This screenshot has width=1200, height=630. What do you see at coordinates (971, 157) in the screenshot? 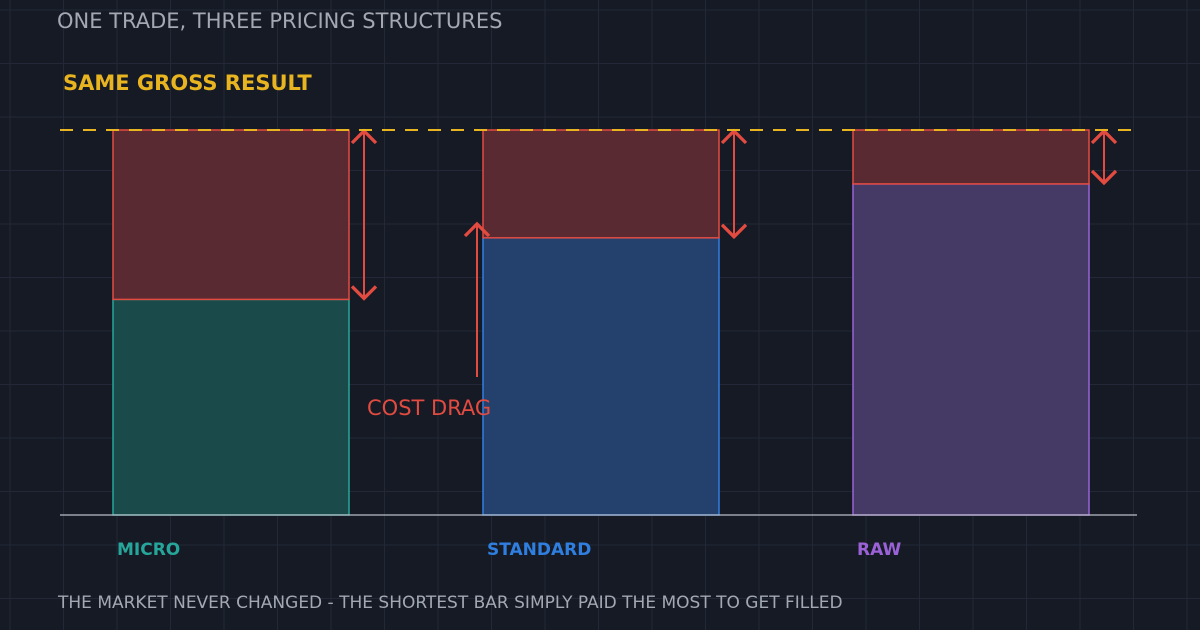
I see `bar-cost-raw` at bounding box center [971, 157].